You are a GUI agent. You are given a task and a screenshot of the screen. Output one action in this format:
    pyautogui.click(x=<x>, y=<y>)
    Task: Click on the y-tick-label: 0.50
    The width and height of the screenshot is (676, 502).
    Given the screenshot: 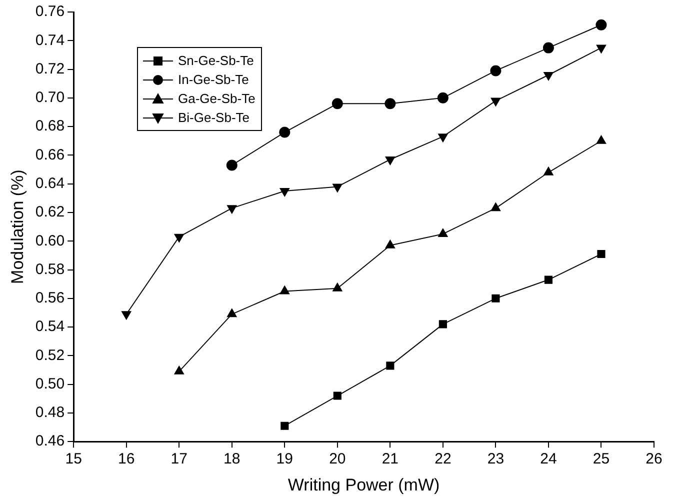 What is the action you would take?
    pyautogui.click(x=50, y=383)
    